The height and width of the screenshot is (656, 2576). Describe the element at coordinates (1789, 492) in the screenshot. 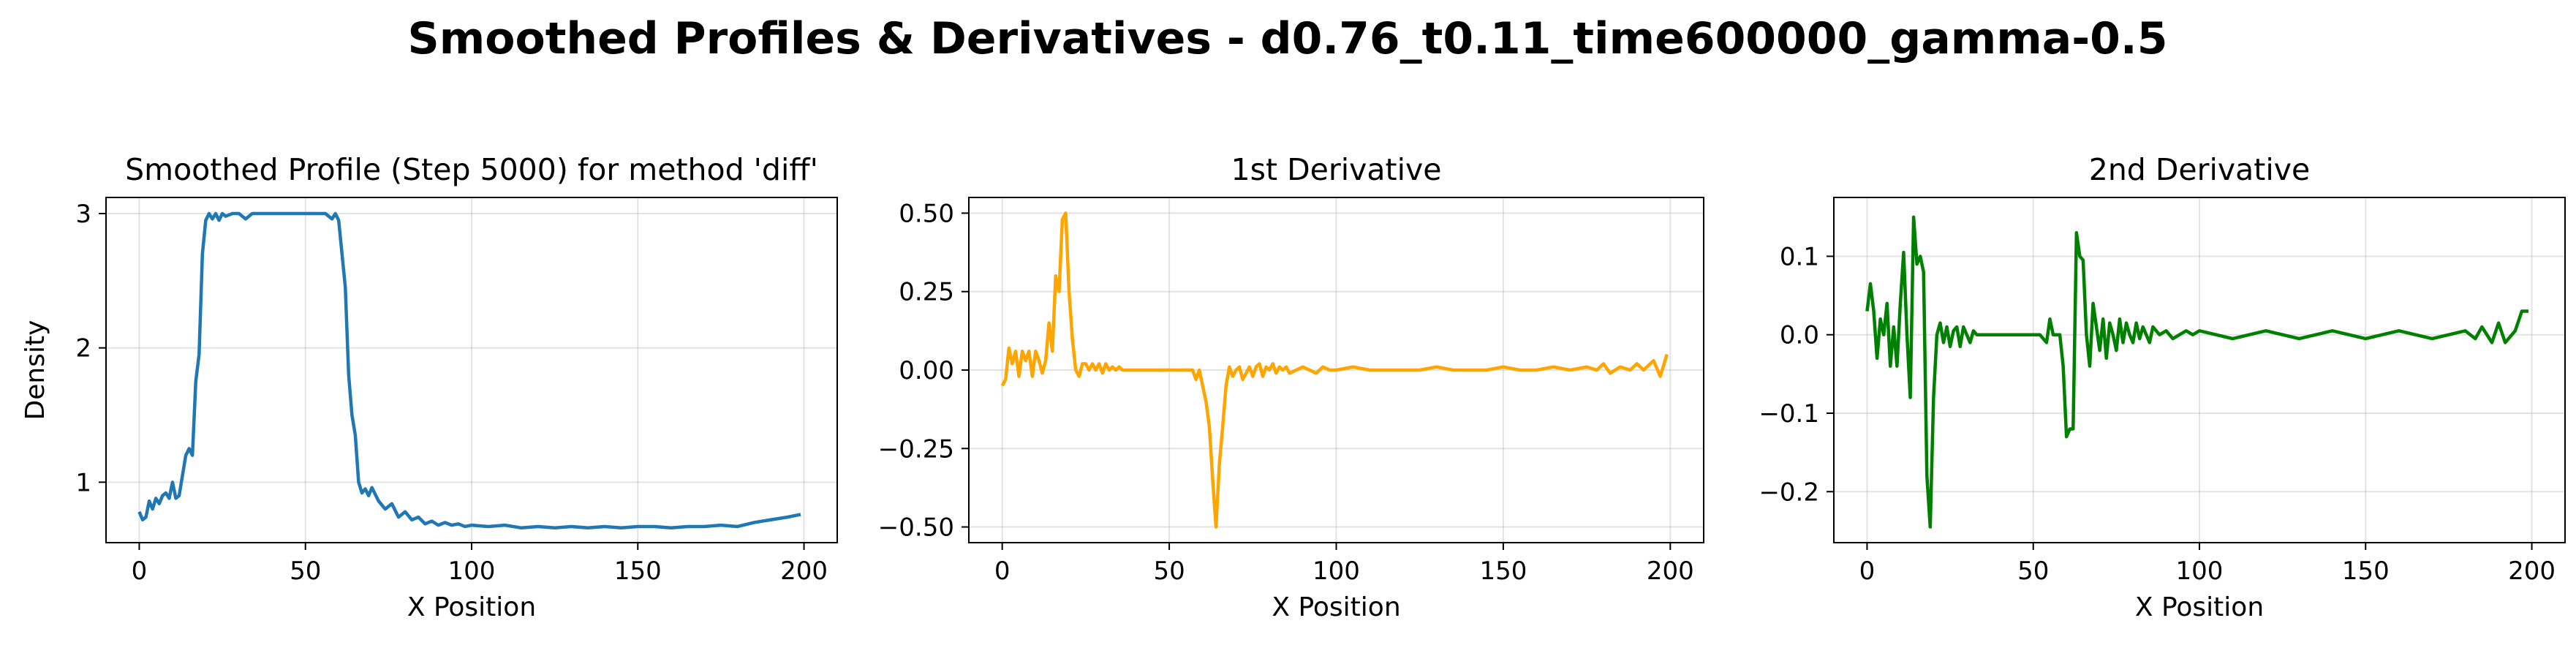

I see `y-tick-label: −0.2` at that location.